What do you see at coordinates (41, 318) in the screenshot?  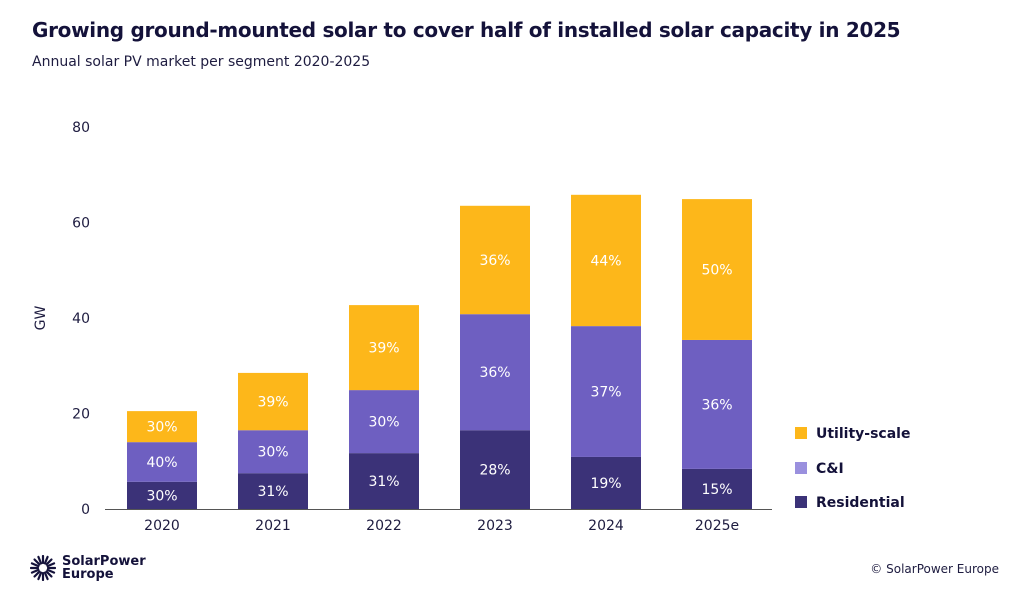 I see `y-axis-label: GW` at bounding box center [41, 318].